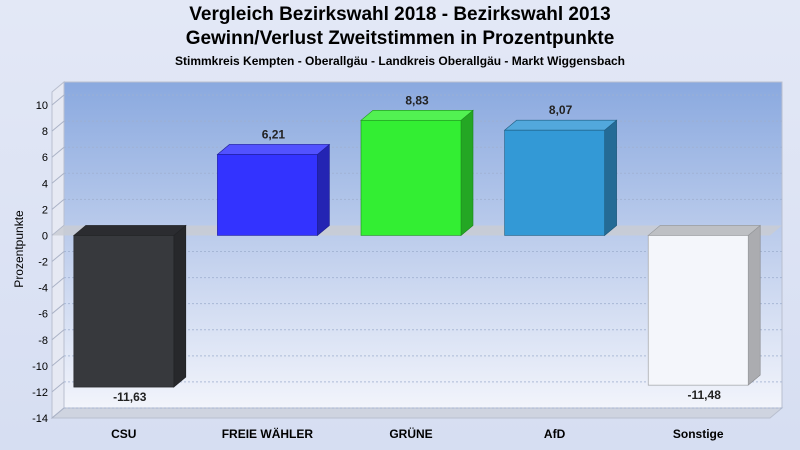 The width and height of the screenshot is (800, 450). Describe the element at coordinates (45, 158) in the screenshot. I see `y-tick-label: 6` at that location.